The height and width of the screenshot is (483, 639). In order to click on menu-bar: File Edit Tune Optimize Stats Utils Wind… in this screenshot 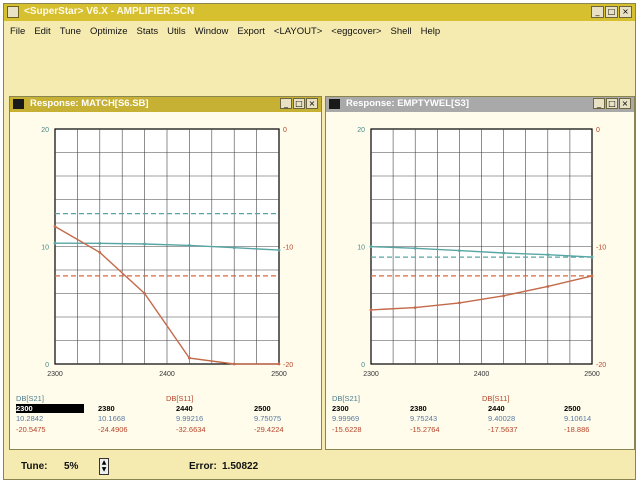, I will do `click(225, 33)`.